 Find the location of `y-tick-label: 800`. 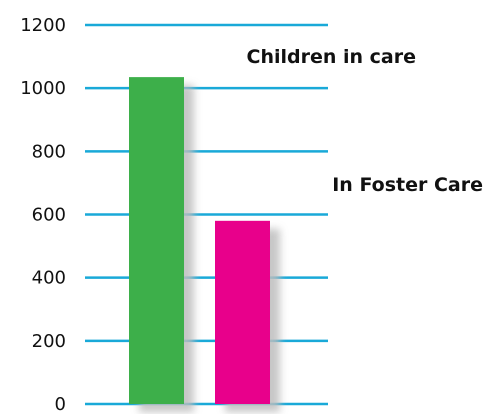

y-tick-label: 800 is located at coordinates (49, 151).